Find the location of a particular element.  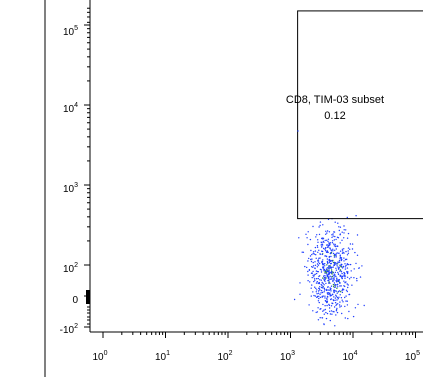

x-tick-label: 10³ is located at coordinates (287, 356).